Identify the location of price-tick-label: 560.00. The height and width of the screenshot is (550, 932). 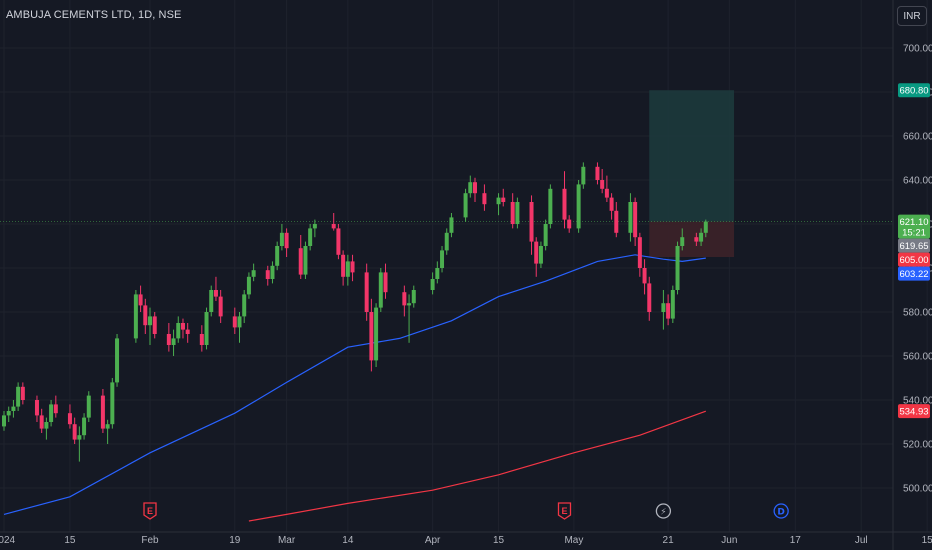
(917, 357).